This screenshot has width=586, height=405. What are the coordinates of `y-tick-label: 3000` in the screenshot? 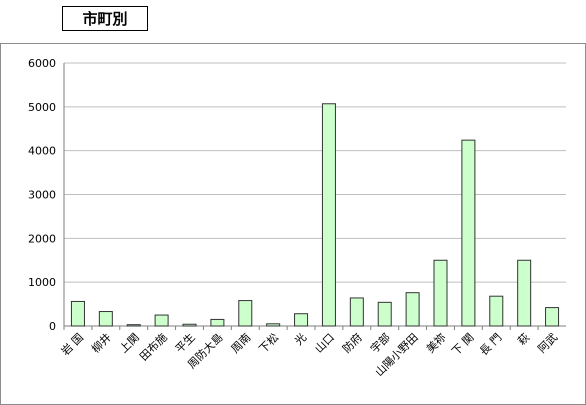 It's located at (42, 195).